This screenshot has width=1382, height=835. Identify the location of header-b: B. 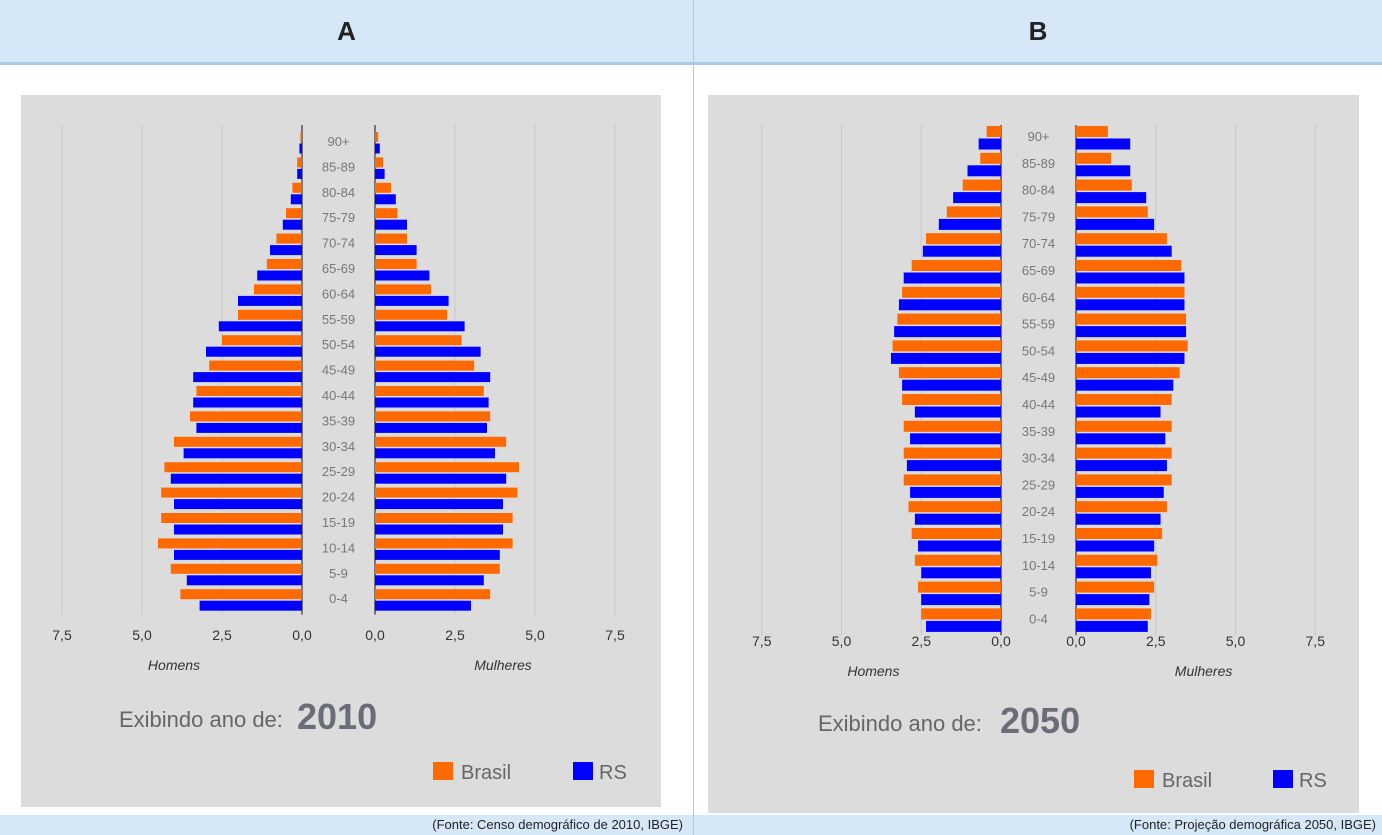
(1038, 32).